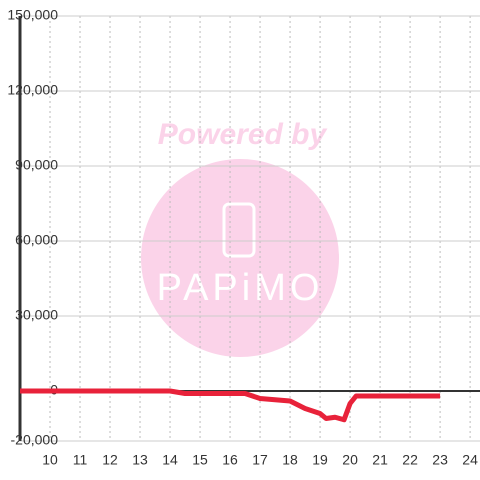  Describe the element at coordinates (320, 460) in the screenshot. I see `x-tick-label: 19` at that location.